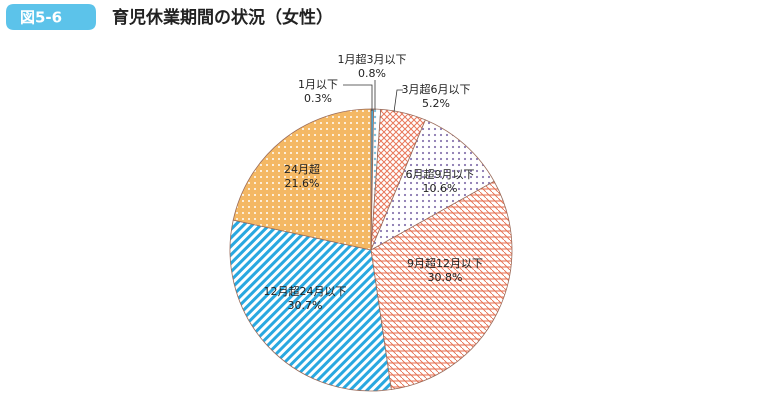  What do you see at coordinates (440, 174) in the screenshot?
I see `slice-label: 6月超9月以下` at bounding box center [440, 174].